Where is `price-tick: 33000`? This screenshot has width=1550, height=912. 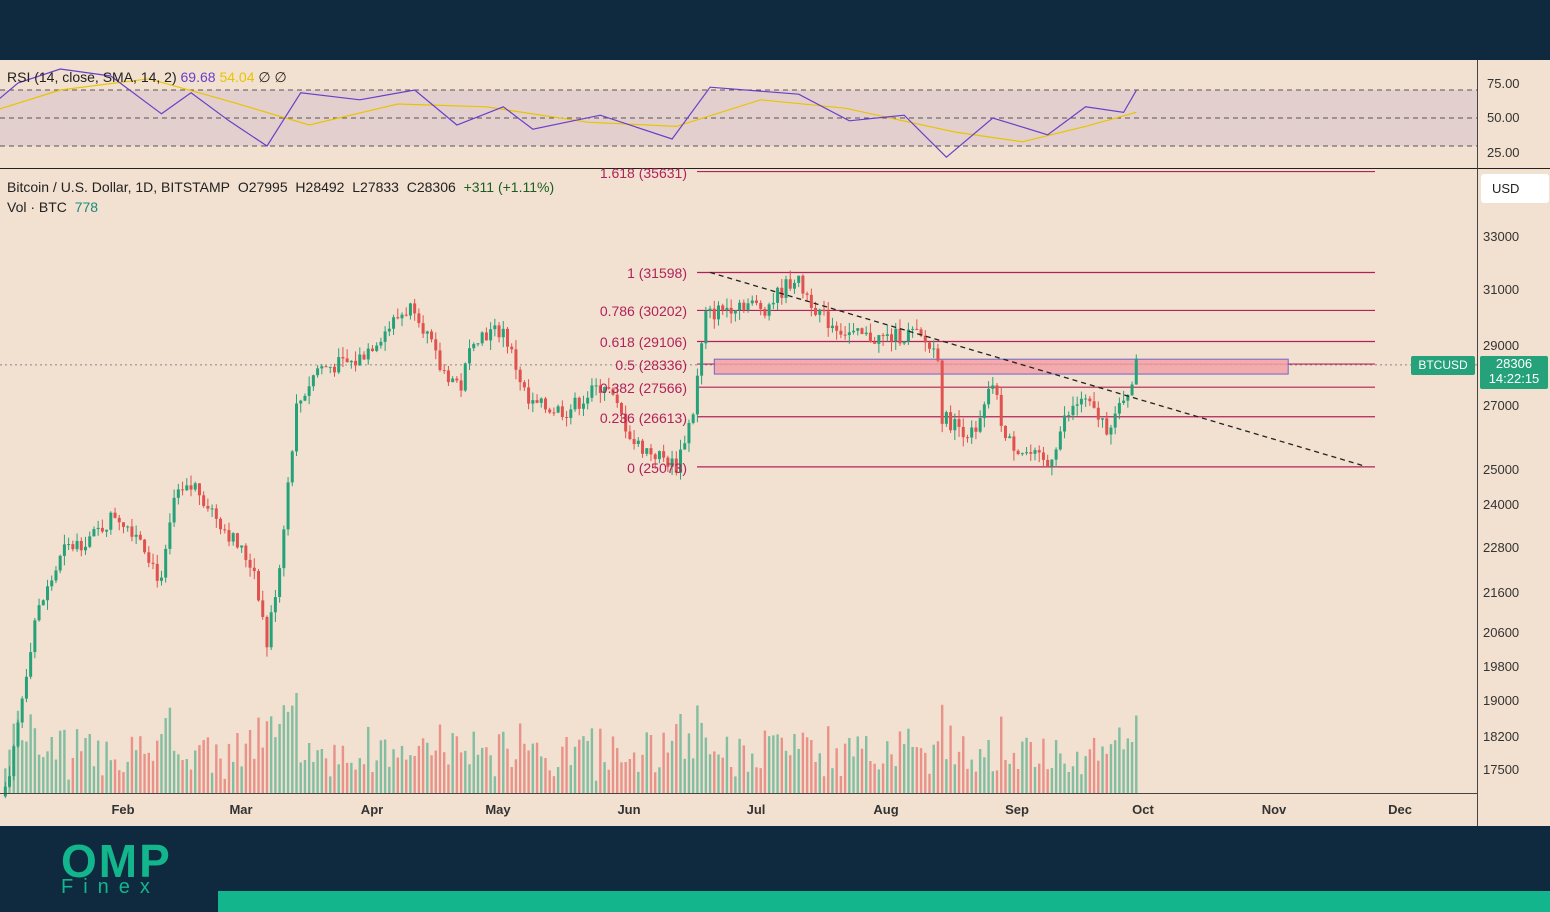
price-tick: 33000 is located at coordinates (1501, 236).